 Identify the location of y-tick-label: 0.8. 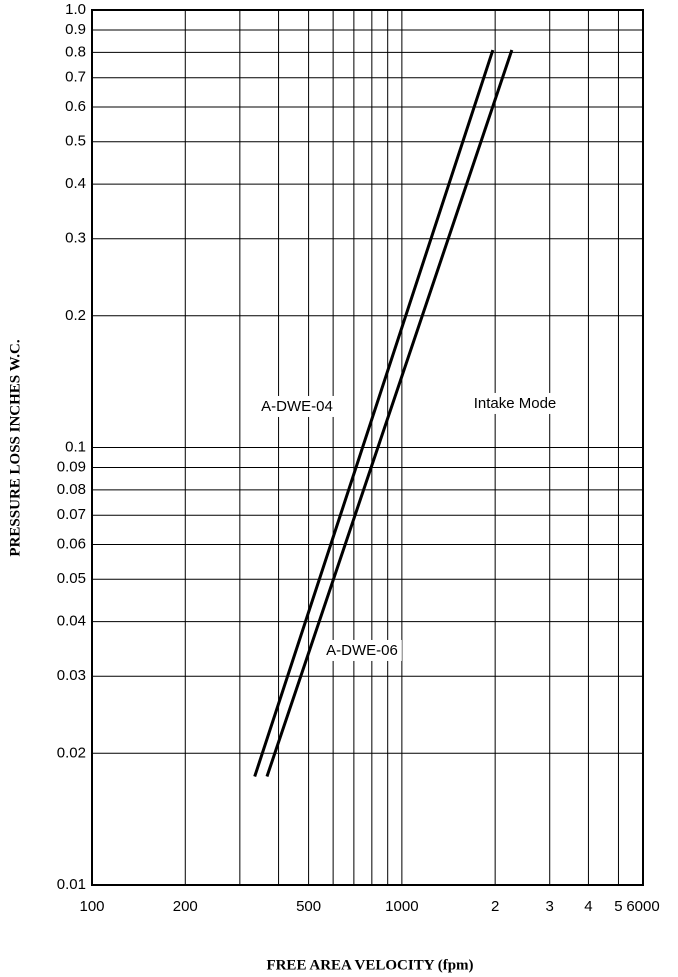
(75, 51).